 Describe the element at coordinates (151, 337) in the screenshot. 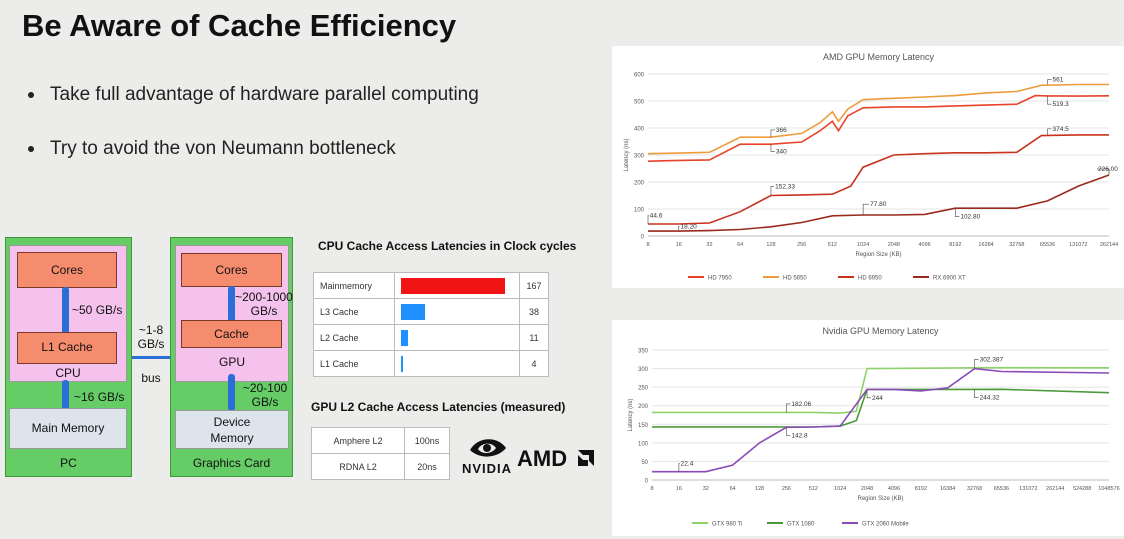

I see `bus-bandwidth: ~1-8 GB/s` at that location.